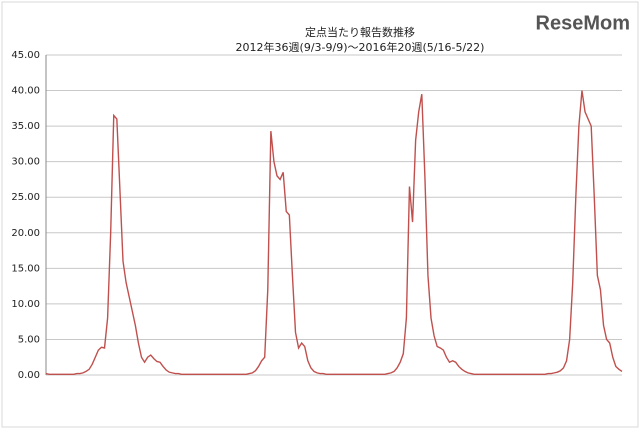  I want to click on y-tick-label: 35.00, so click(25, 126).